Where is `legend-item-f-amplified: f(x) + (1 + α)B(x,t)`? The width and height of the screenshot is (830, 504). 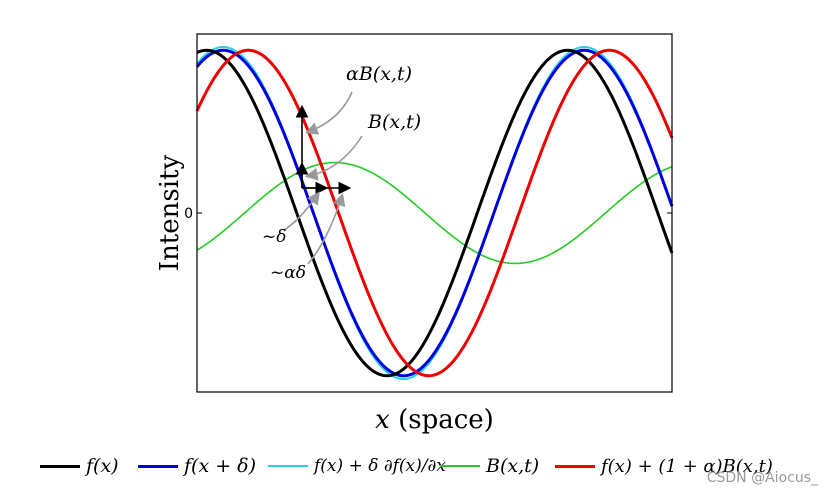
legend-item-f-amplified: f(x) + (1 + α)B(x,t) is located at coordinates (664, 466).